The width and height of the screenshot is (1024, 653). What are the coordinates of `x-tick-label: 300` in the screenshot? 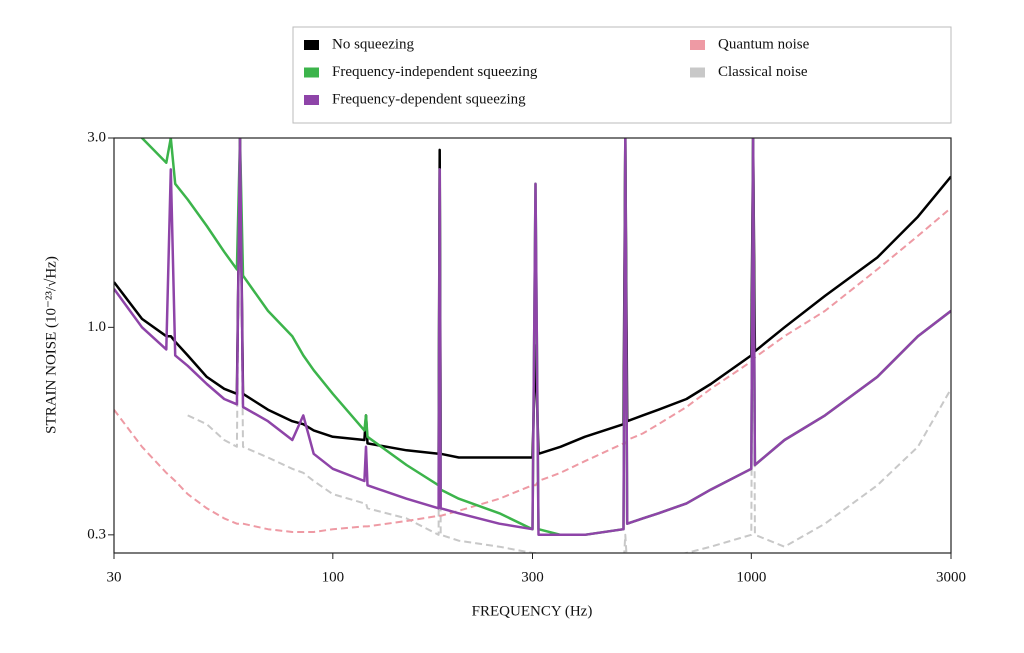 It's located at (532, 577).